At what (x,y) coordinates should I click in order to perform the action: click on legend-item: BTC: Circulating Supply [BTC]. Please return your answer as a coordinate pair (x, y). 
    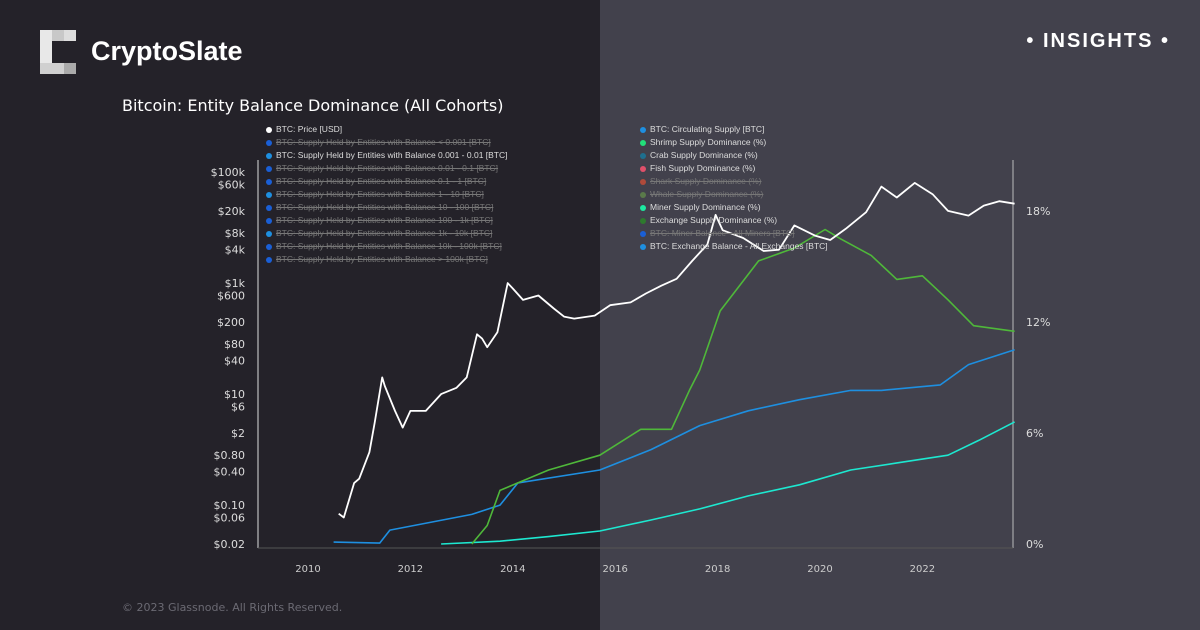
    Looking at the image, I should click on (702, 129).